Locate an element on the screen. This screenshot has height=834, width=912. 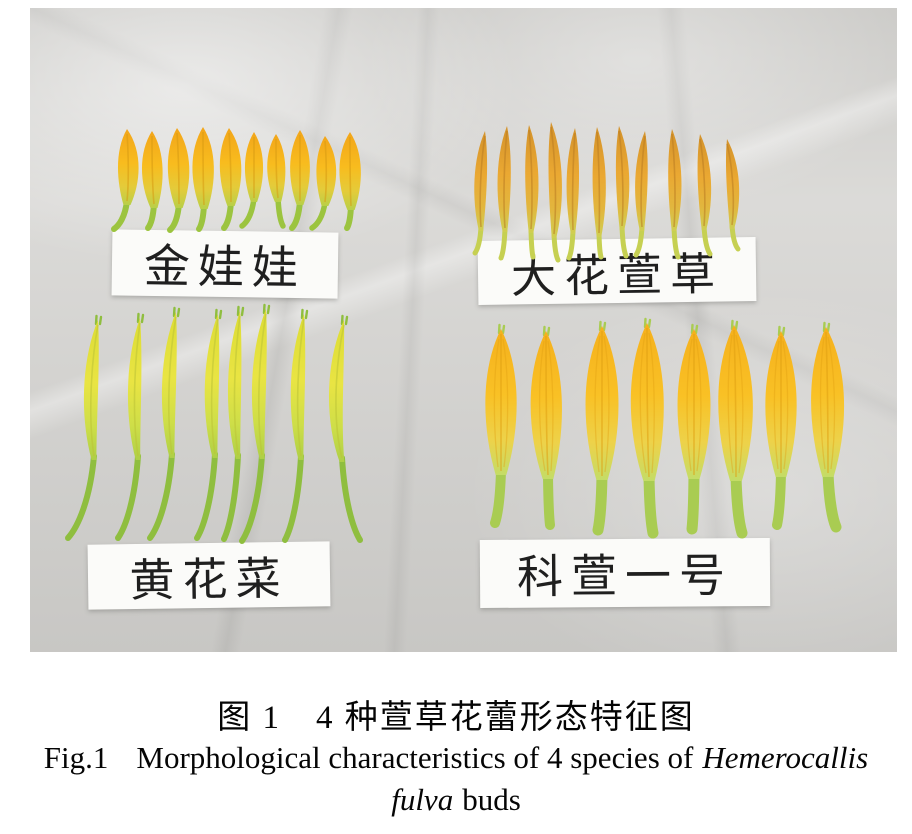
caption-chinese: 图 1 4 种萱草花蕾形态特征图 is located at coordinates (456, 718).